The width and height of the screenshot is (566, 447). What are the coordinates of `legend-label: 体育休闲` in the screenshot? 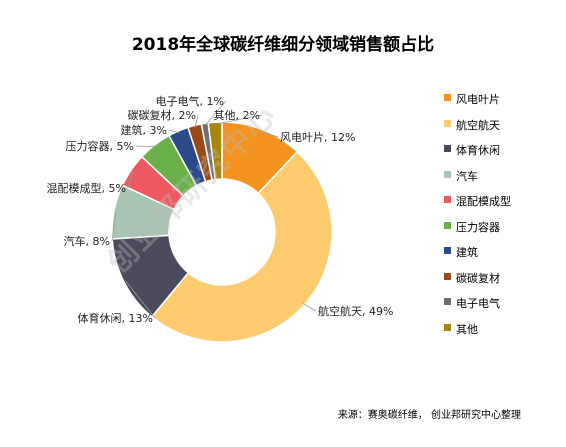 It's located at (478, 150).